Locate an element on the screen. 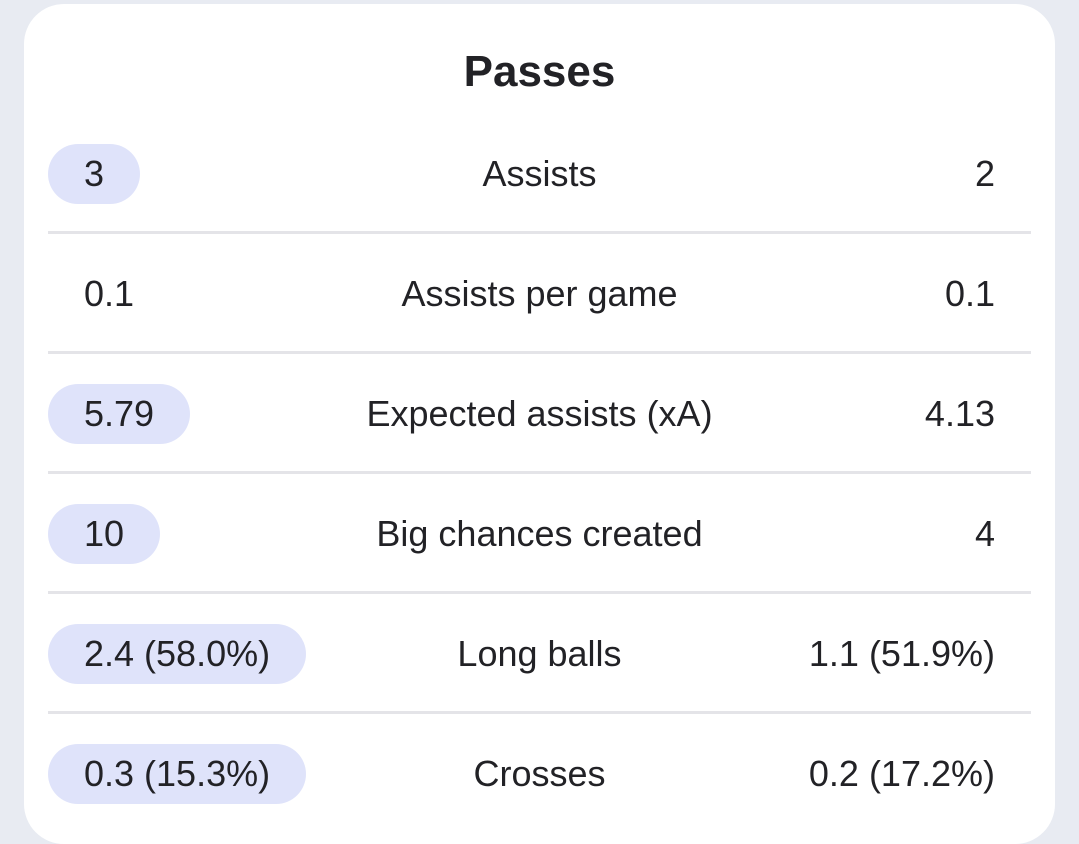 Image resolution: width=1079 pixels, height=844 pixels. section-title: Passes is located at coordinates (539, 71).